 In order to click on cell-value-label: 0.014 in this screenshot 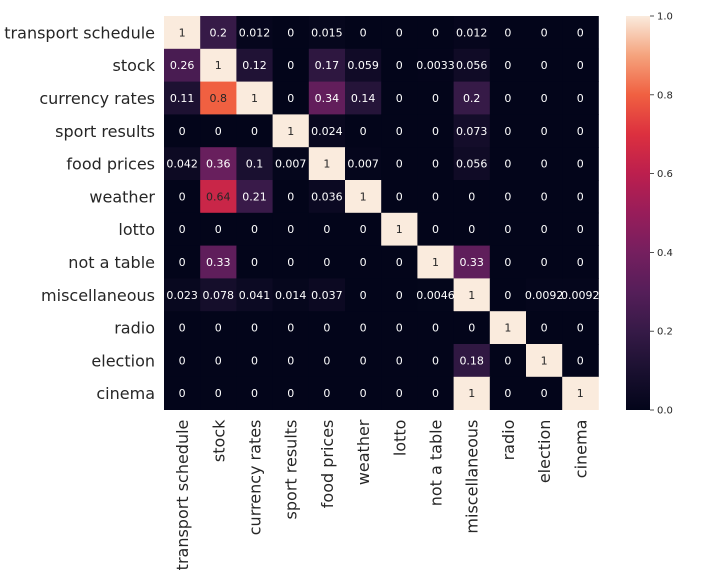, I will do `click(291, 295)`.